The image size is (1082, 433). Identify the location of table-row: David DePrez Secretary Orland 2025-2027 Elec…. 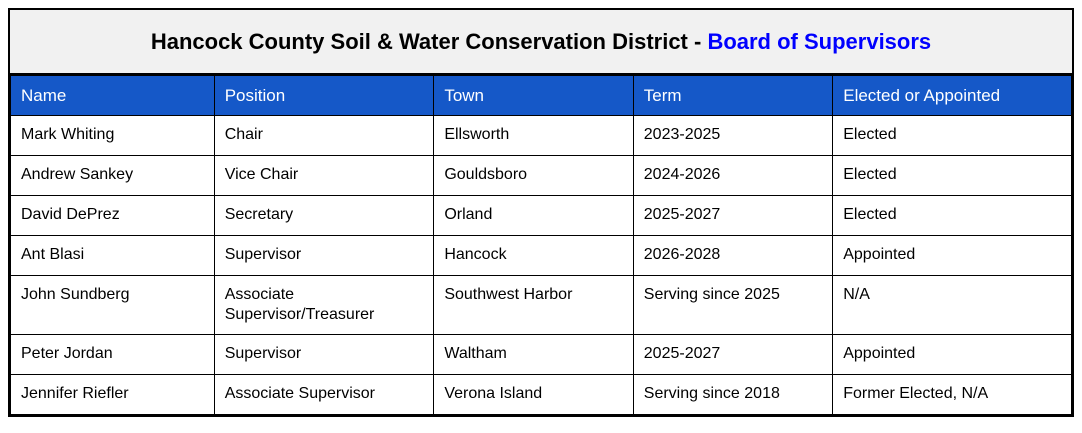
(541, 215).